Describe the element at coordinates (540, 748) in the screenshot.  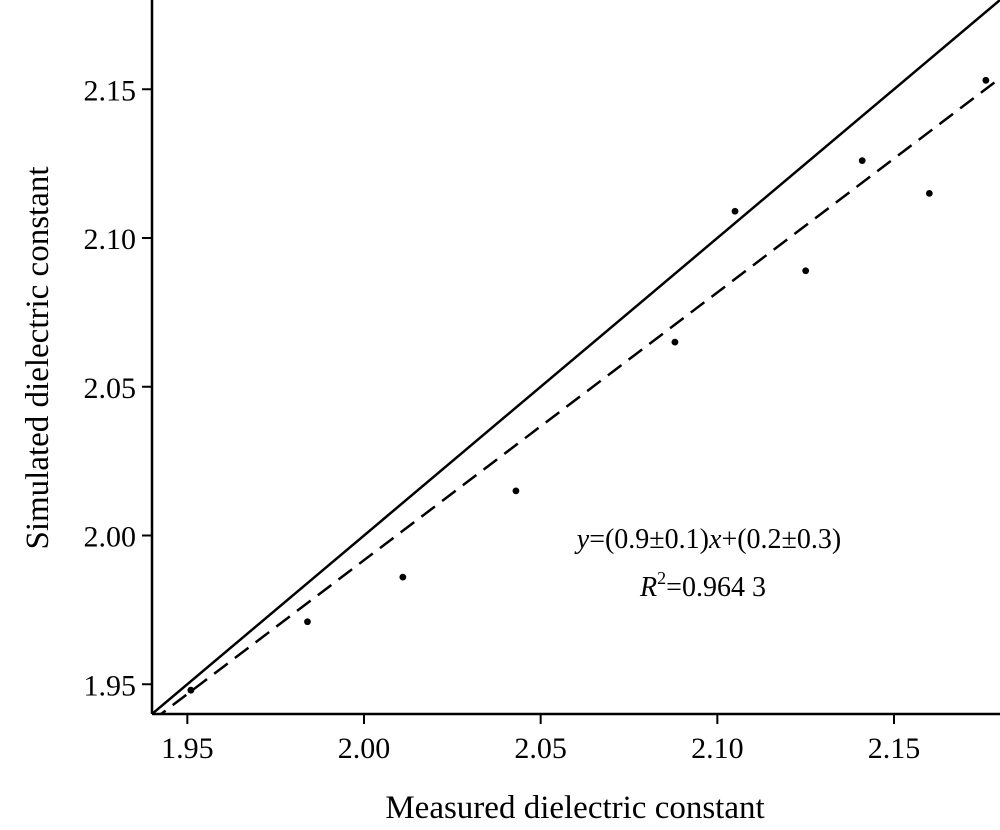
I see `x-tick-label: 2.05` at that location.